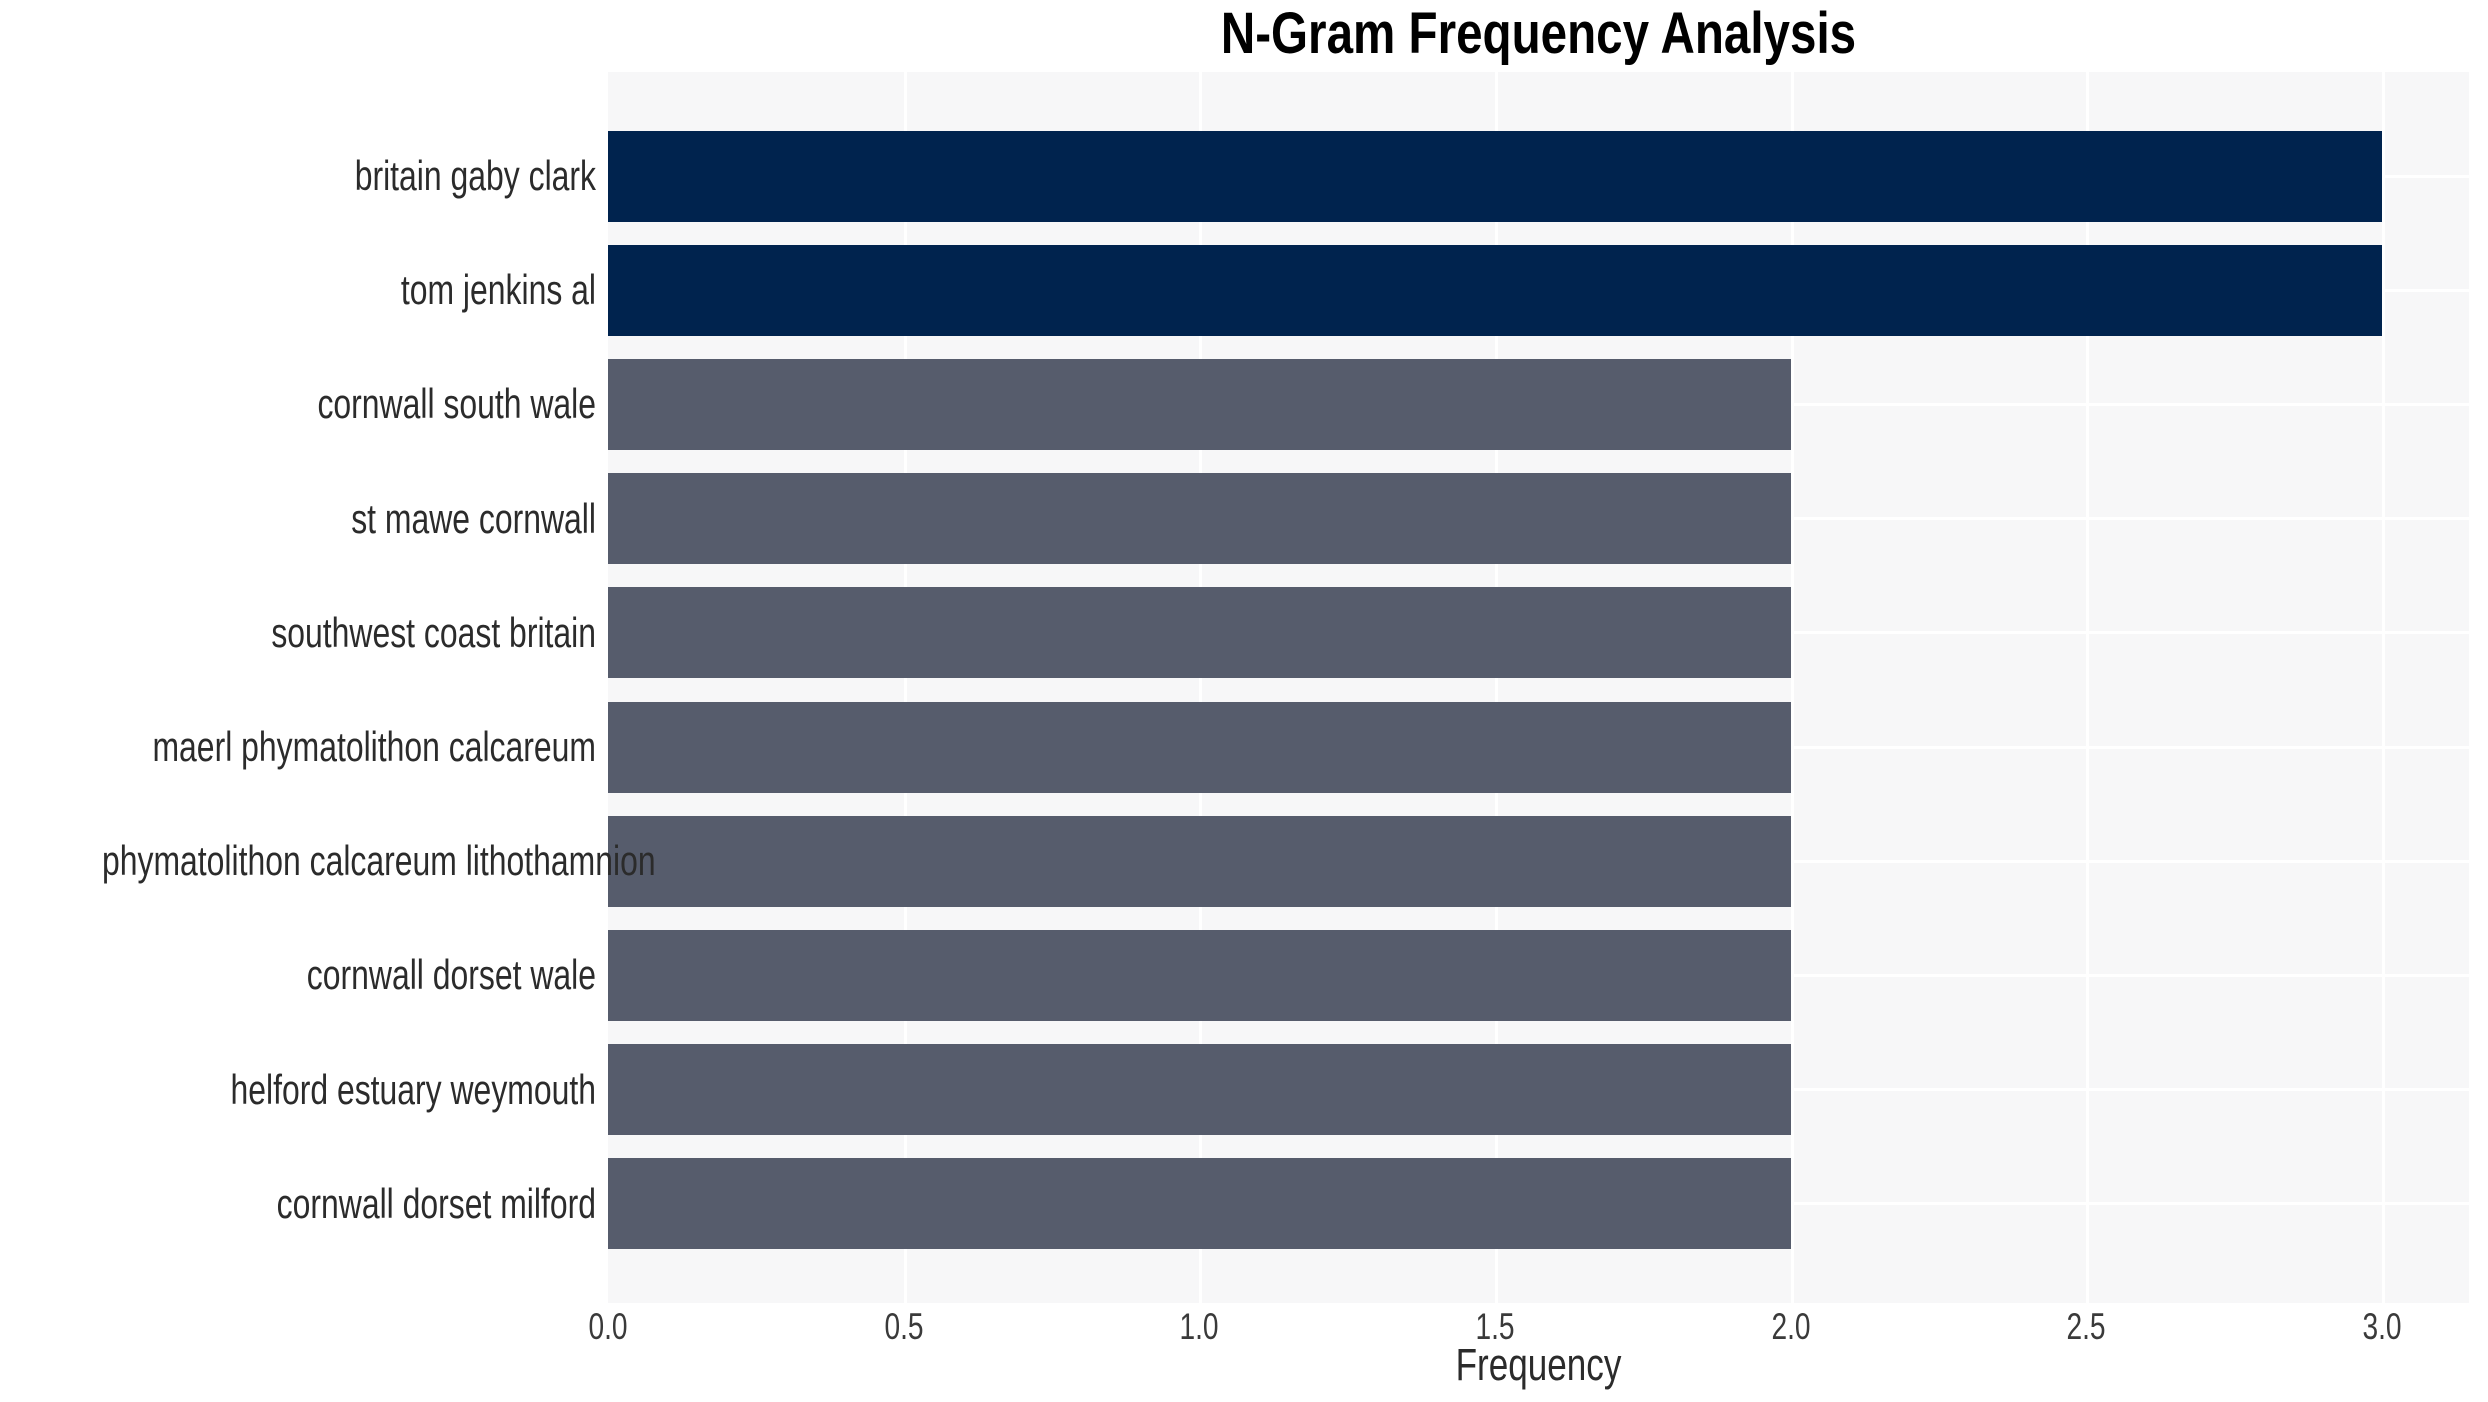 The image size is (2488, 1402). Describe the element at coordinates (433, 632) in the screenshot. I see `y-tick-label: southwest coast britain` at that location.